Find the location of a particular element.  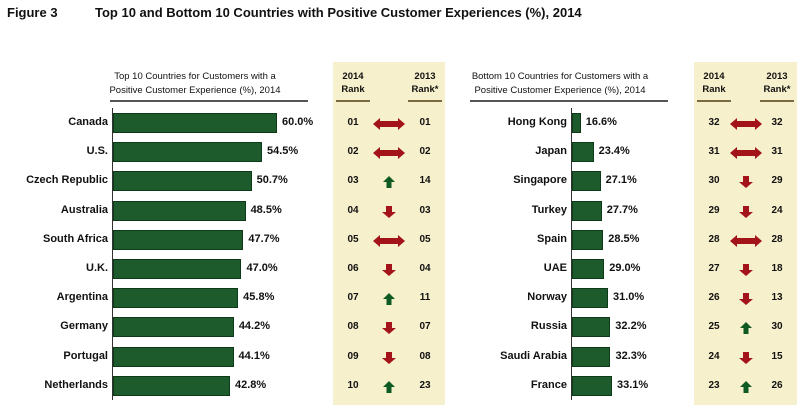

value-label: 23.4% is located at coordinates (614, 151).